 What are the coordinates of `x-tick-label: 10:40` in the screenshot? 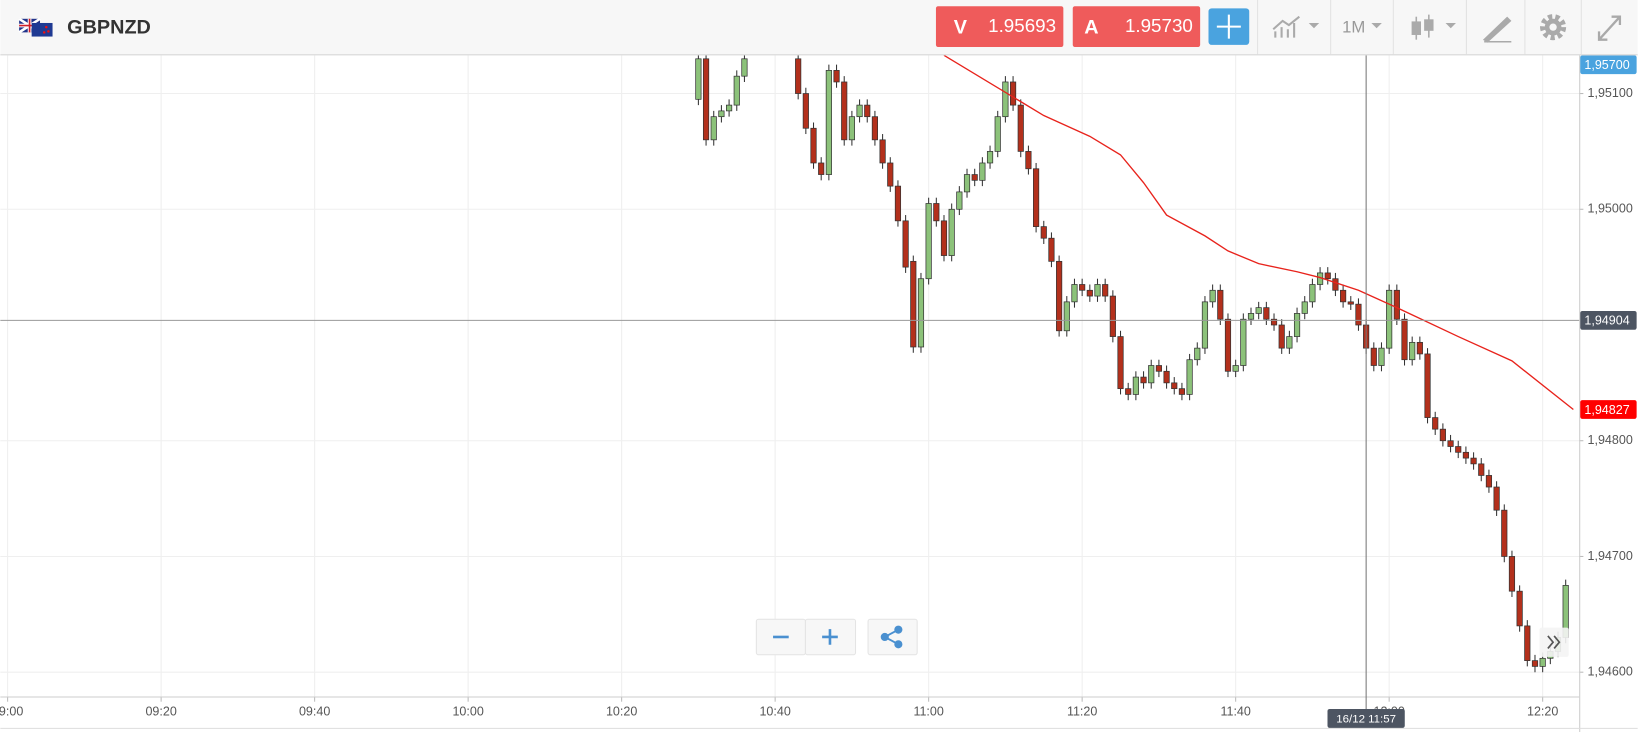 It's located at (774, 711).